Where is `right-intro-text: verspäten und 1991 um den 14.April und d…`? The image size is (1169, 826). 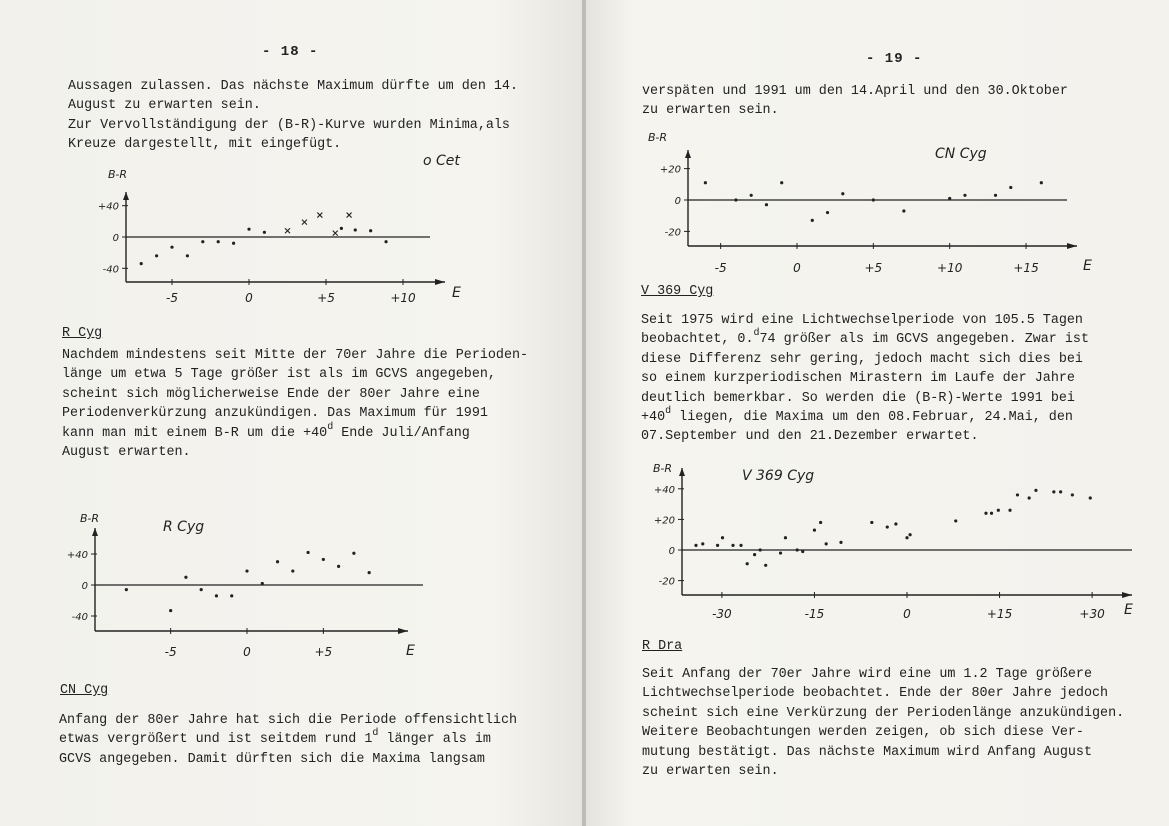
right-intro-text: verspäten und 1991 um den 14.April und d… is located at coordinates (855, 101).